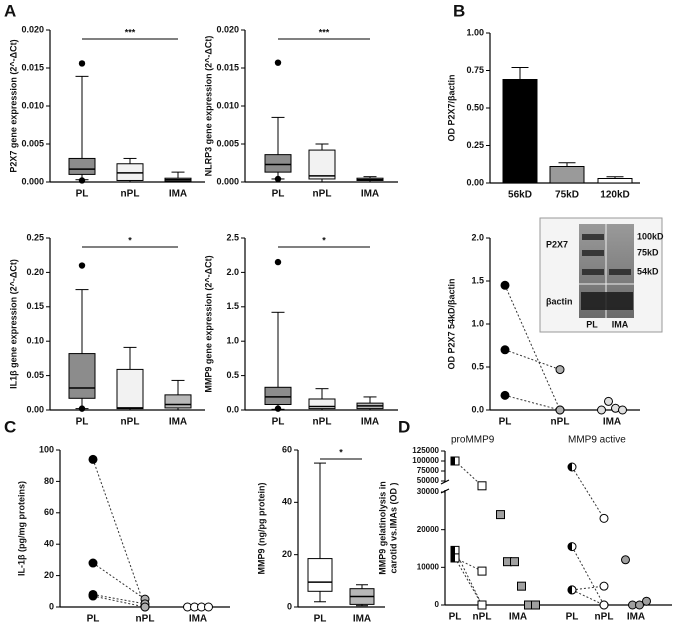 The height and width of the screenshot is (625, 675). I want to click on y-tick-label: 2.5, so click(232, 237).